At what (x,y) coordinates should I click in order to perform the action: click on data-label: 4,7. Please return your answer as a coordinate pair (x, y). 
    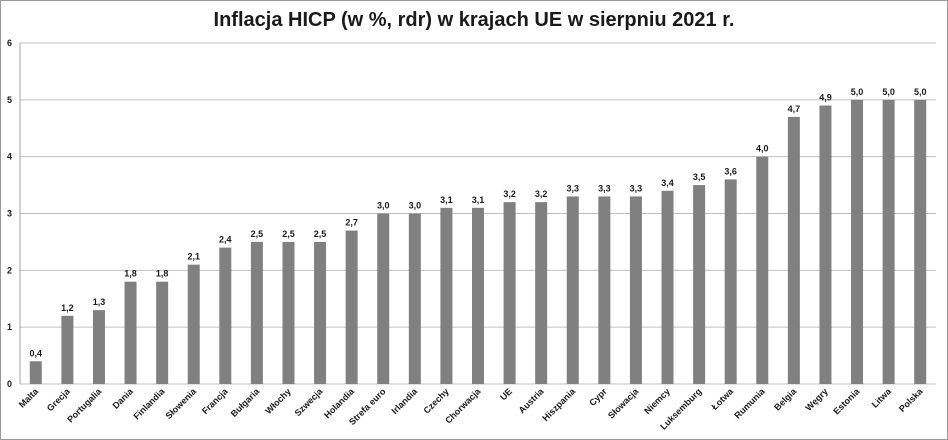
    Looking at the image, I should click on (794, 109).